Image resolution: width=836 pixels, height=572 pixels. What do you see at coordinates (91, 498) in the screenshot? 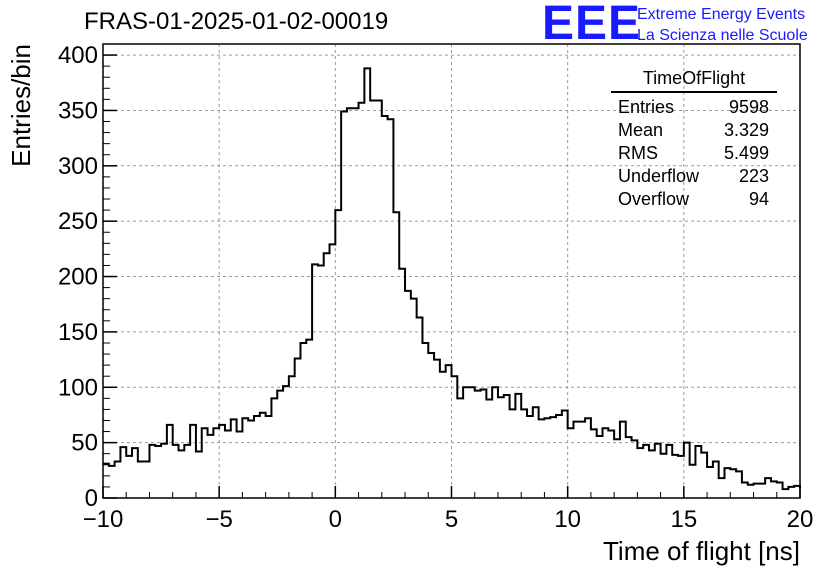
I see `y-tick-label: 0` at bounding box center [91, 498].